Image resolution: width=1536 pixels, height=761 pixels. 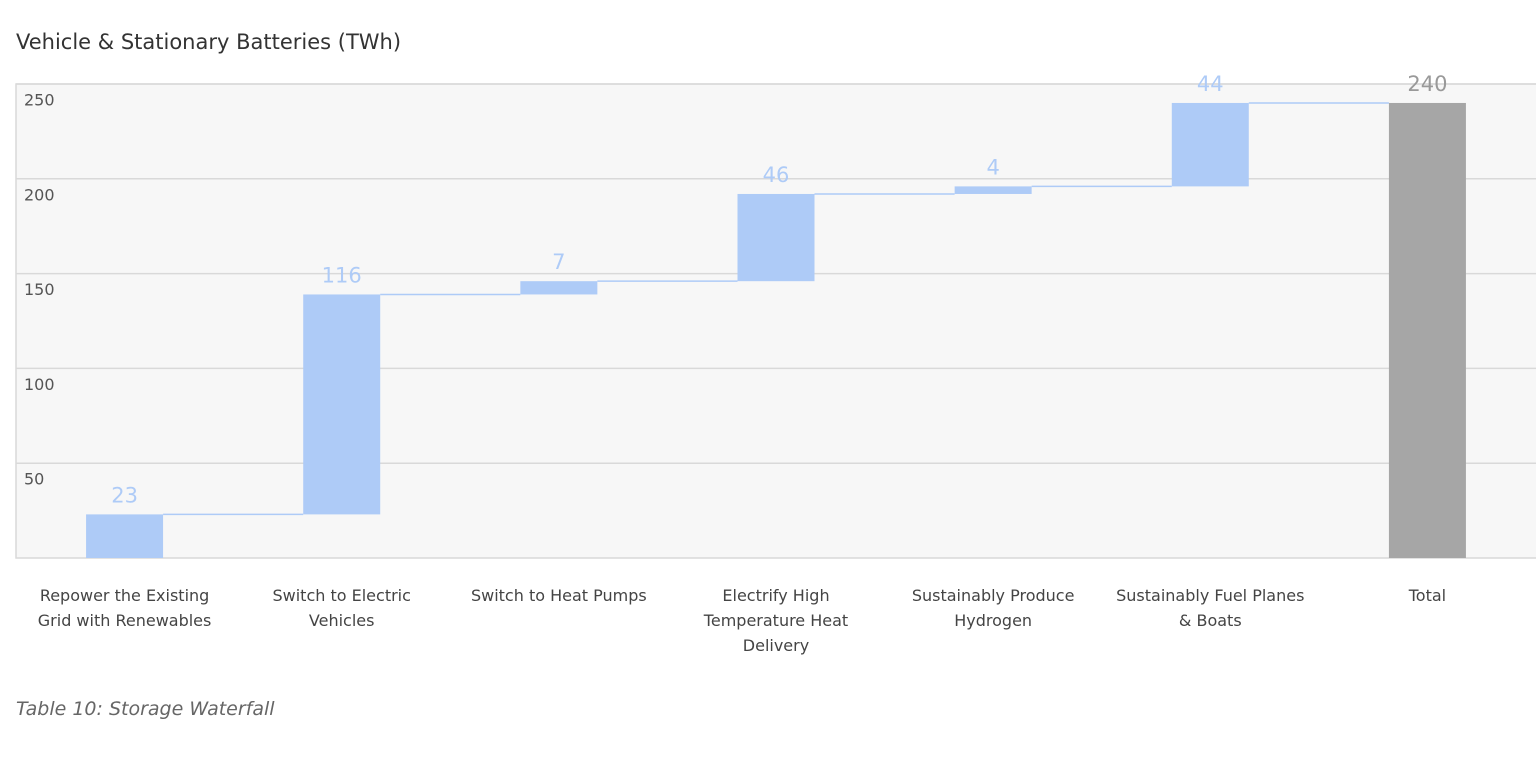 I want to click on y-tick-label: 150, so click(x=39, y=289).